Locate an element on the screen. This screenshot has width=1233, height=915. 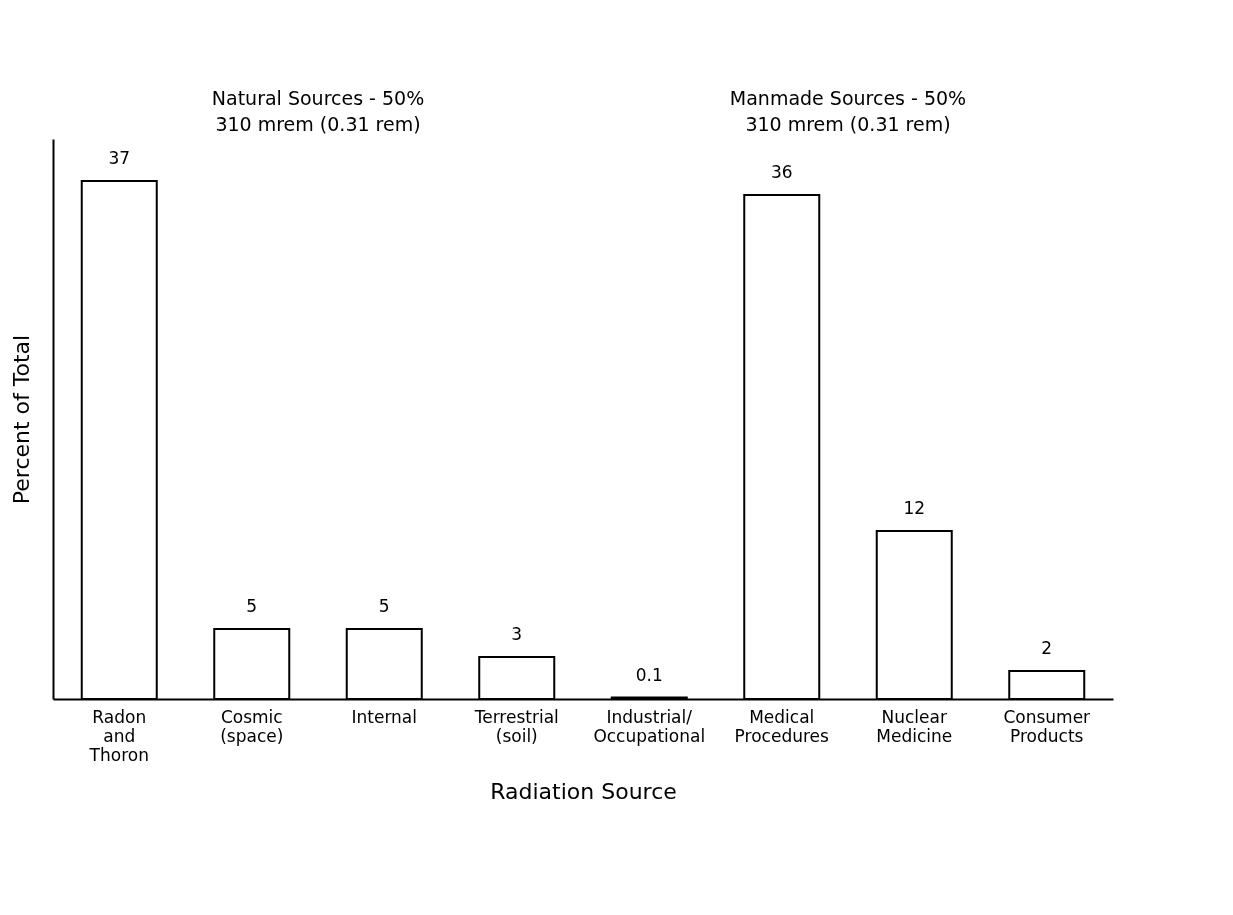
x-tick-label: Radon and Thoron is located at coordinates (118, 735).